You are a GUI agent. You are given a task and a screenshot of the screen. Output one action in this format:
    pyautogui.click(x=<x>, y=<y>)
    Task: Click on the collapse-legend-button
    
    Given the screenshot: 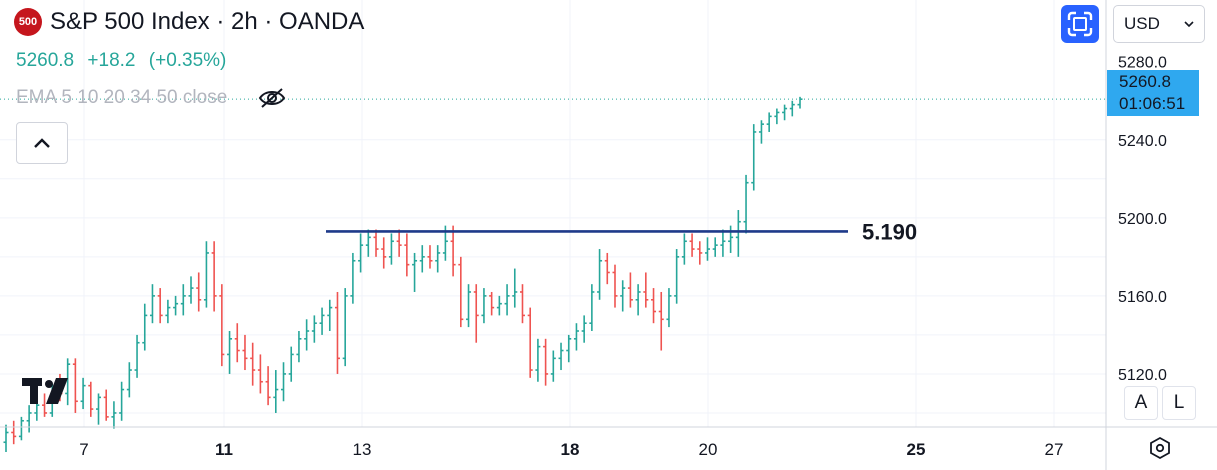 What is the action you would take?
    pyautogui.click(x=42, y=143)
    